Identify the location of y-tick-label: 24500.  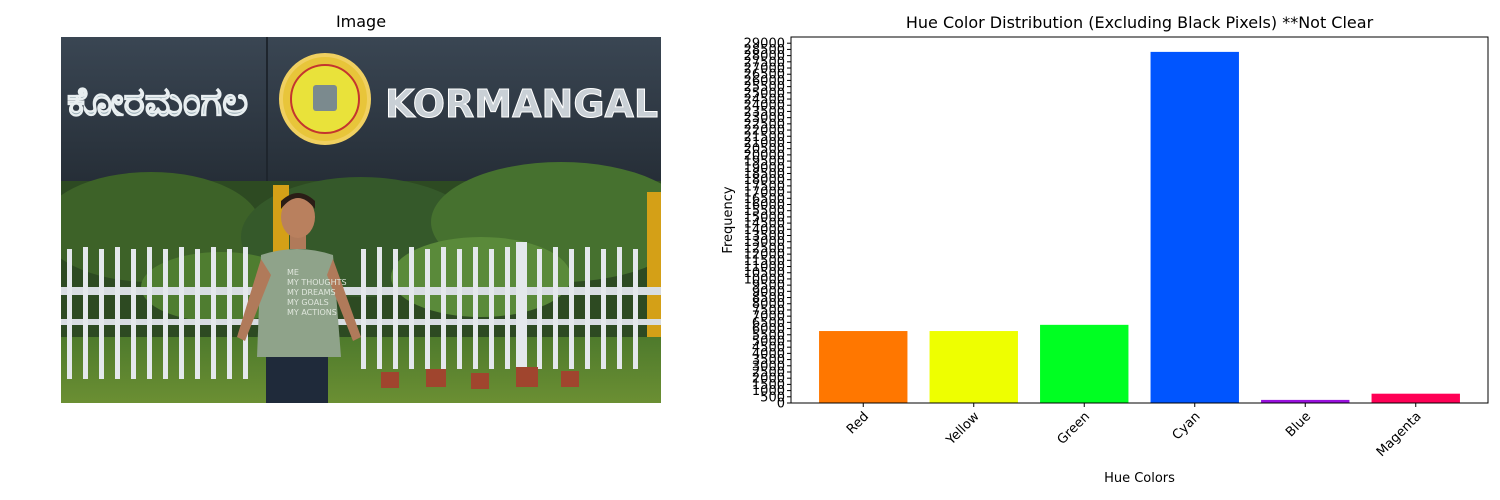
(764, 100).